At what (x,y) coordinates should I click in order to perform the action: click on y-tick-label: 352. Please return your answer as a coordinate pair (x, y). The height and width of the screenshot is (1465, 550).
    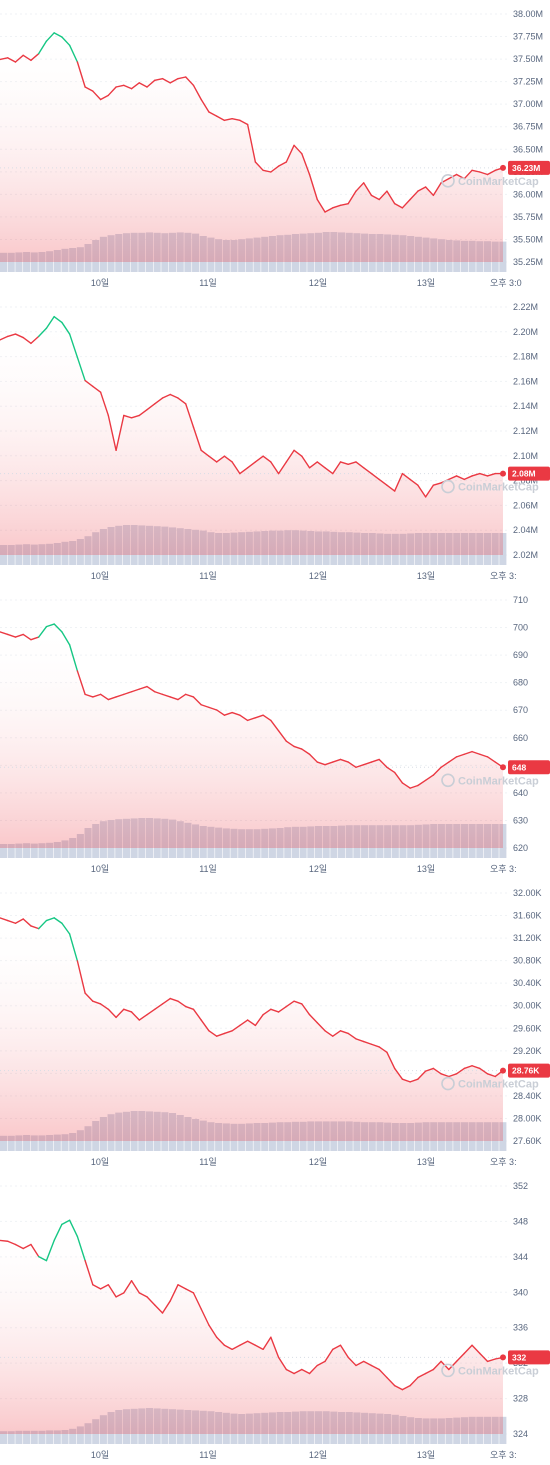
    Looking at the image, I should click on (520, 1186).